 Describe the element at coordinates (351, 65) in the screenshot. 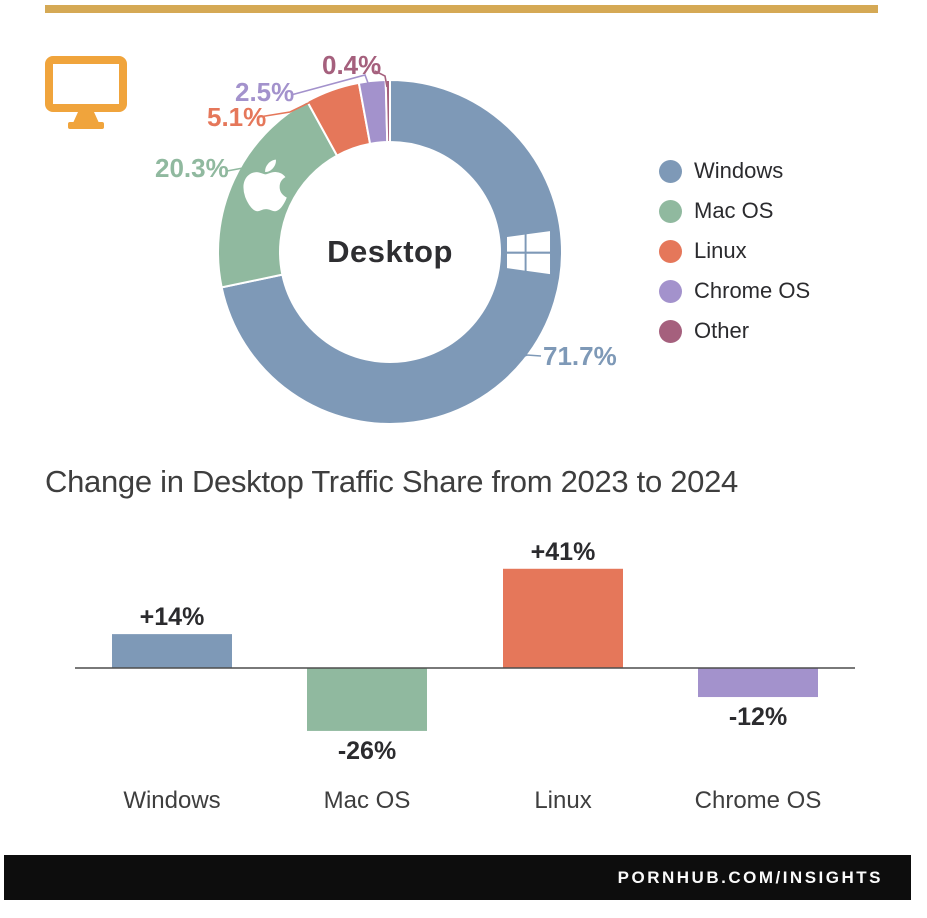

I see `donut-value-label-other: 0.4%` at that location.